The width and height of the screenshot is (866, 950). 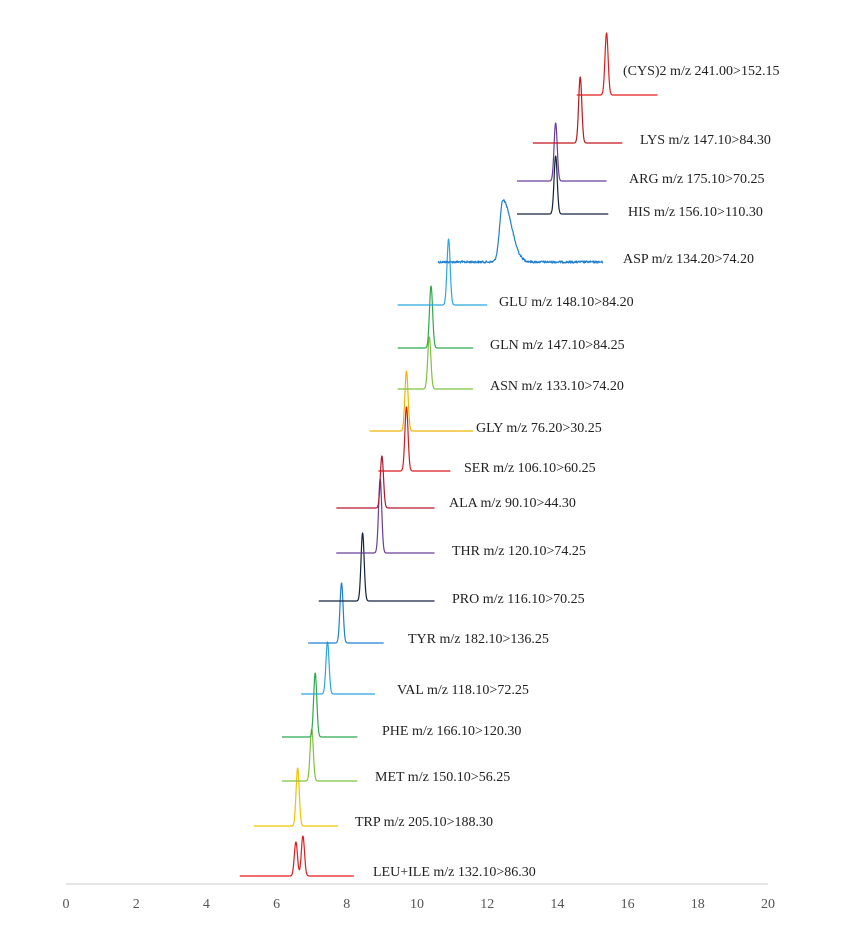 I want to click on trace-phe, so click(x=319, y=705).